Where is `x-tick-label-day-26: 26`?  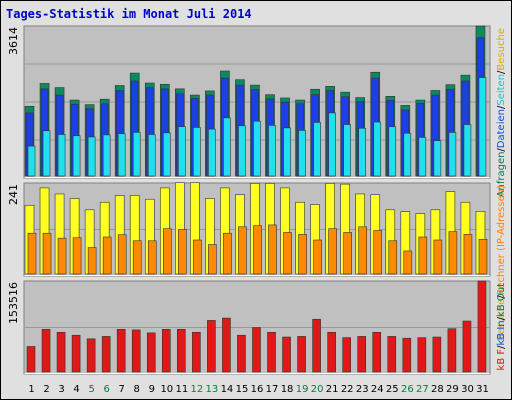
x-tick-label-day-26: 26 is located at coordinates (407, 389).